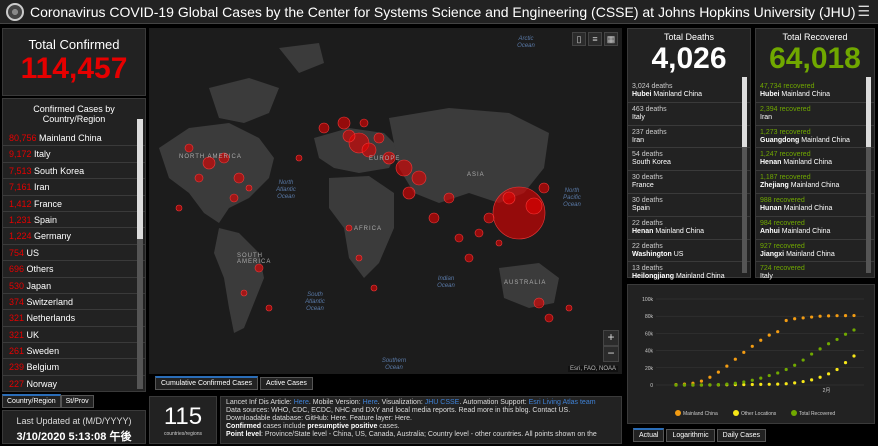 This screenshot has height=446, width=878. Describe the element at coordinates (815, 114) in the screenshot. I see `recovered-list-item: 2,394 recovered Iran` at that location.